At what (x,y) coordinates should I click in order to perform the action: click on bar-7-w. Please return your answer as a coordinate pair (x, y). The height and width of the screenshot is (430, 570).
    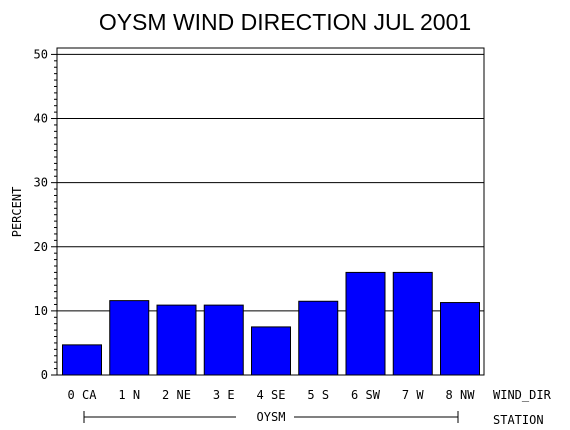
    Looking at the image, I should click on (412, 323).